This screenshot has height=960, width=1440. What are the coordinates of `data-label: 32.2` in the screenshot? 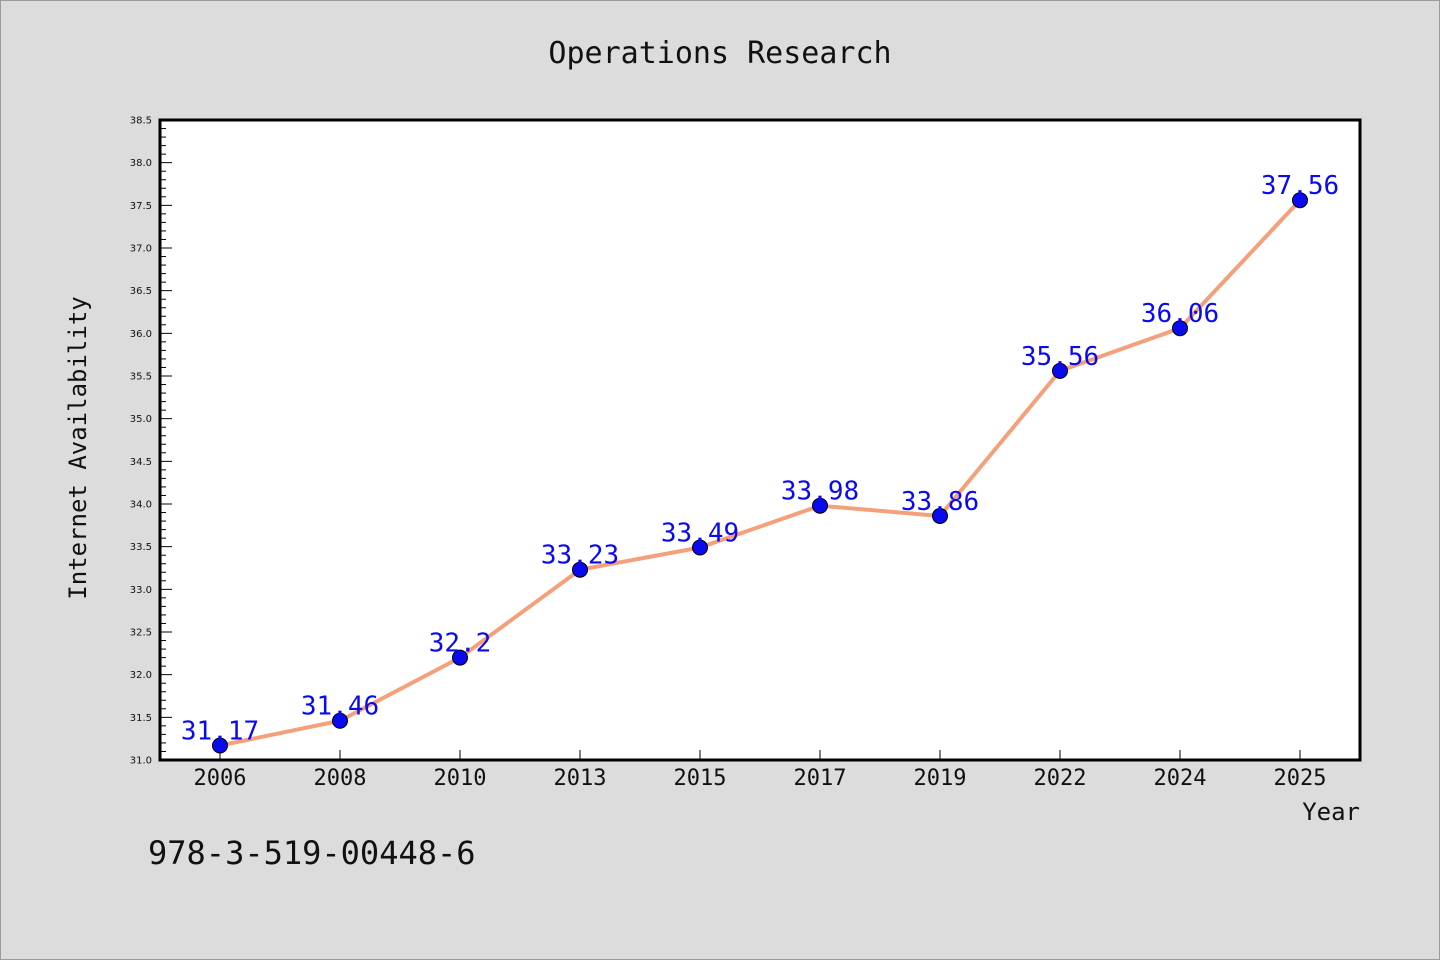 It's located at (460, 644).